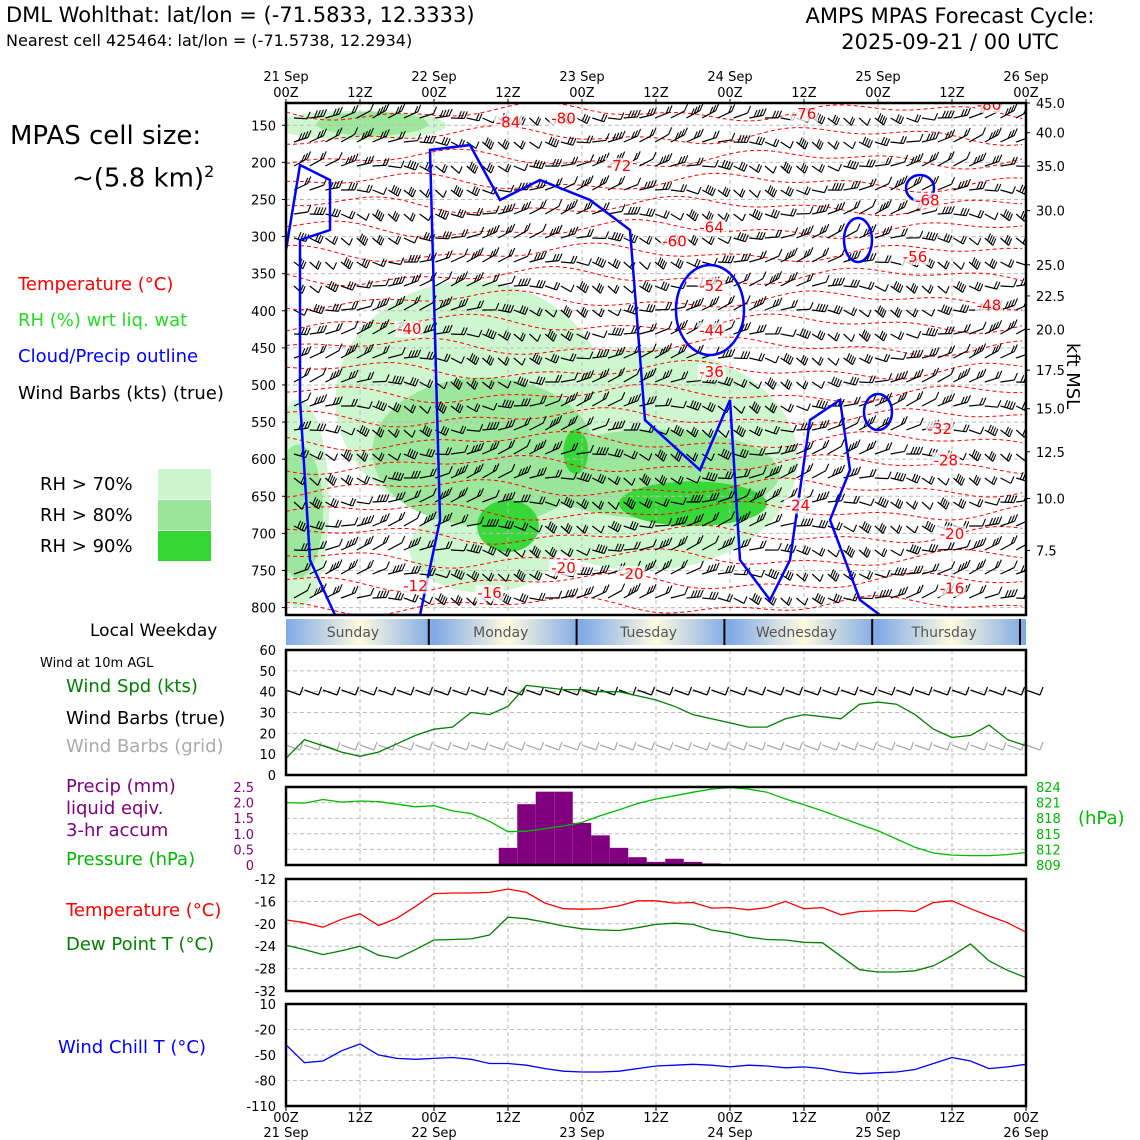 This screenshot has width=1140, height=1140. Describe the element at coordinates (145, 746) in the screenshot. I see `legend-wind-barbs-grid: Wind Barbs (grid)` at that location.